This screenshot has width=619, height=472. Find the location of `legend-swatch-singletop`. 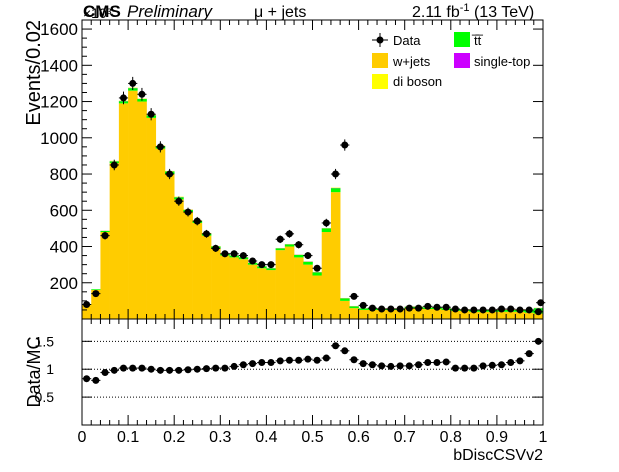

legend-swatch-singletop is located at coordinates (462, 60).